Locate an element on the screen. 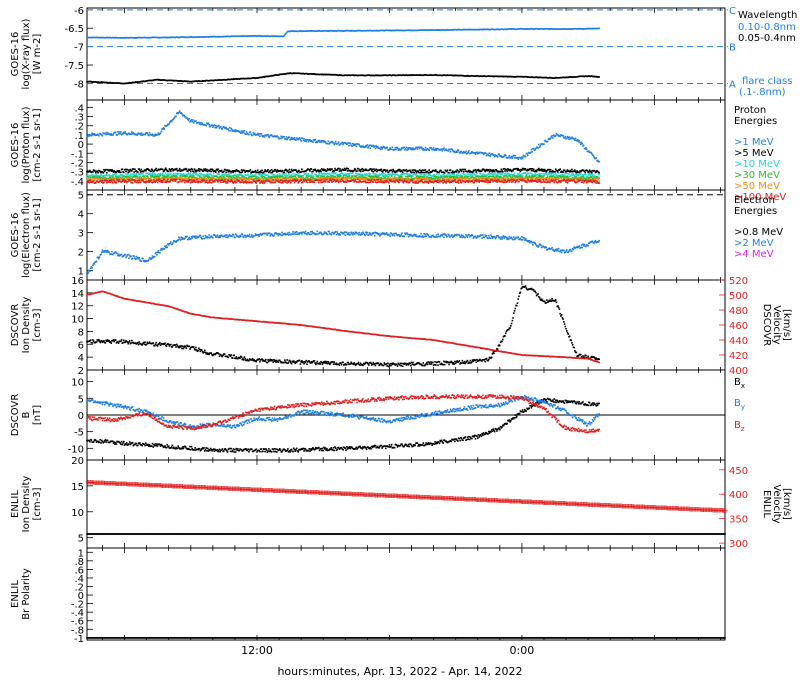 The image size is (800, 684). proton-ylabel: [cm-2 s-1 sr-1] is located at coordinates (37, 144).